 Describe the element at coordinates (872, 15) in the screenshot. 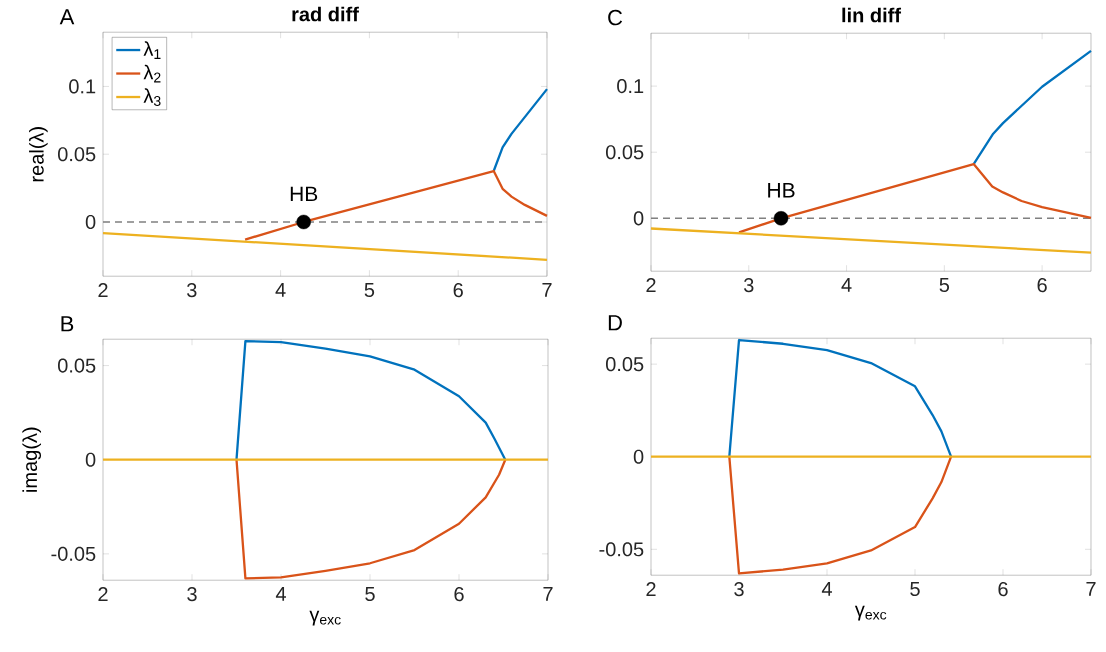

I see `chart-title: lin diff` at that location.